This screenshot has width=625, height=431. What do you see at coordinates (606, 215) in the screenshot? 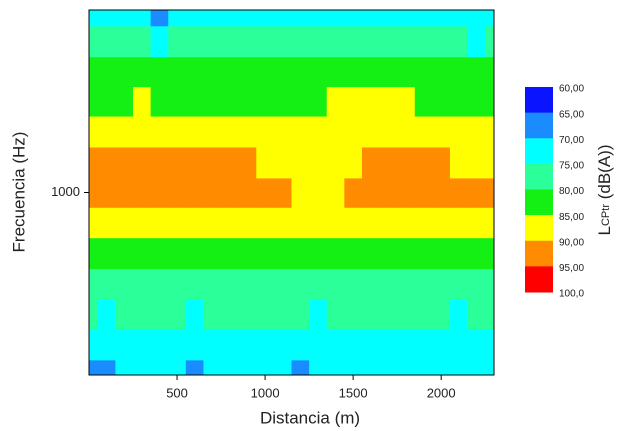
I see `colorbar-title-sub: CPtr` at bounding box center [606, 215].